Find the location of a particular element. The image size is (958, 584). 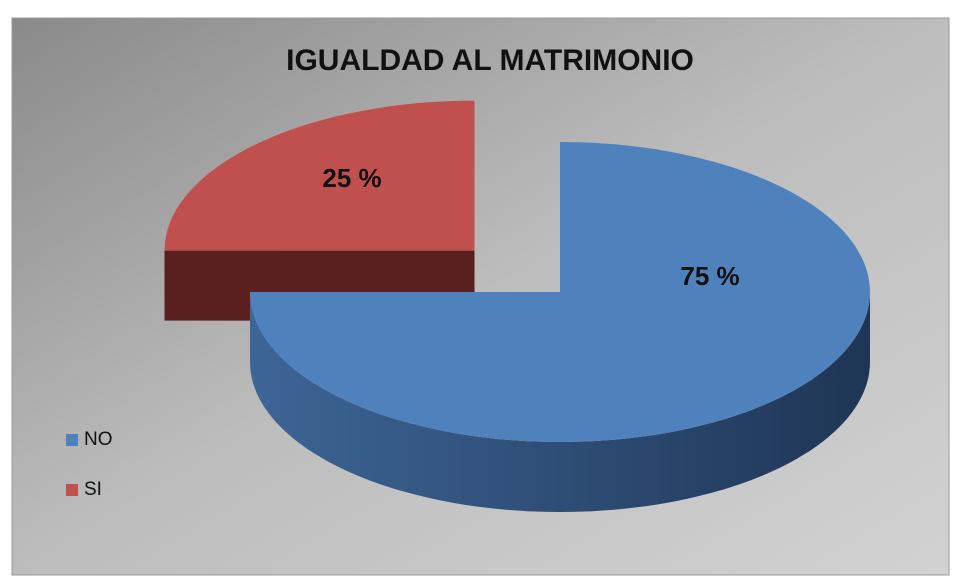

legend: NO SI is located at coordinates (89, 464).